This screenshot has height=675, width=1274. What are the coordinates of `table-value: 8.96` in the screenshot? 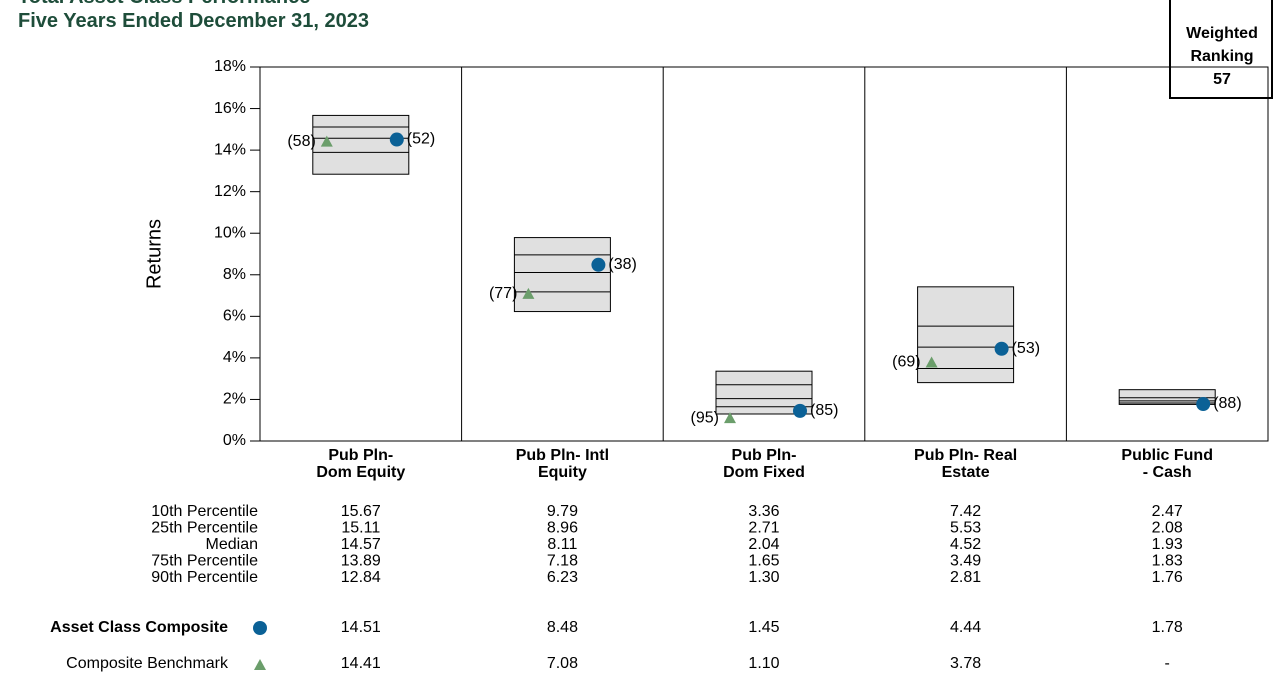 It's located at (562, 528).